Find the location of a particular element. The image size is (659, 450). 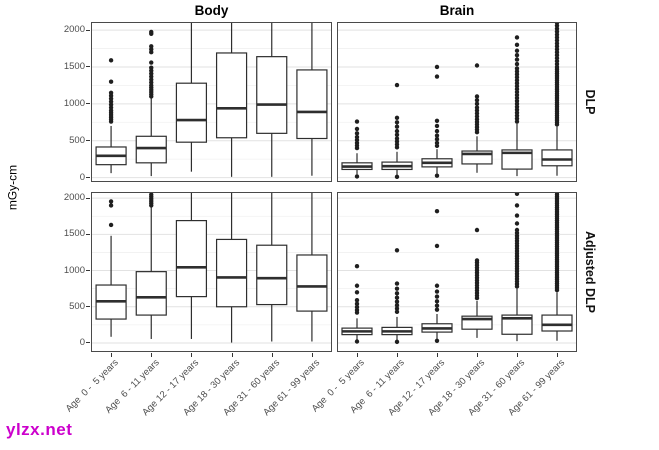

facet-header-body: Body is located at coordinates (211, 10).